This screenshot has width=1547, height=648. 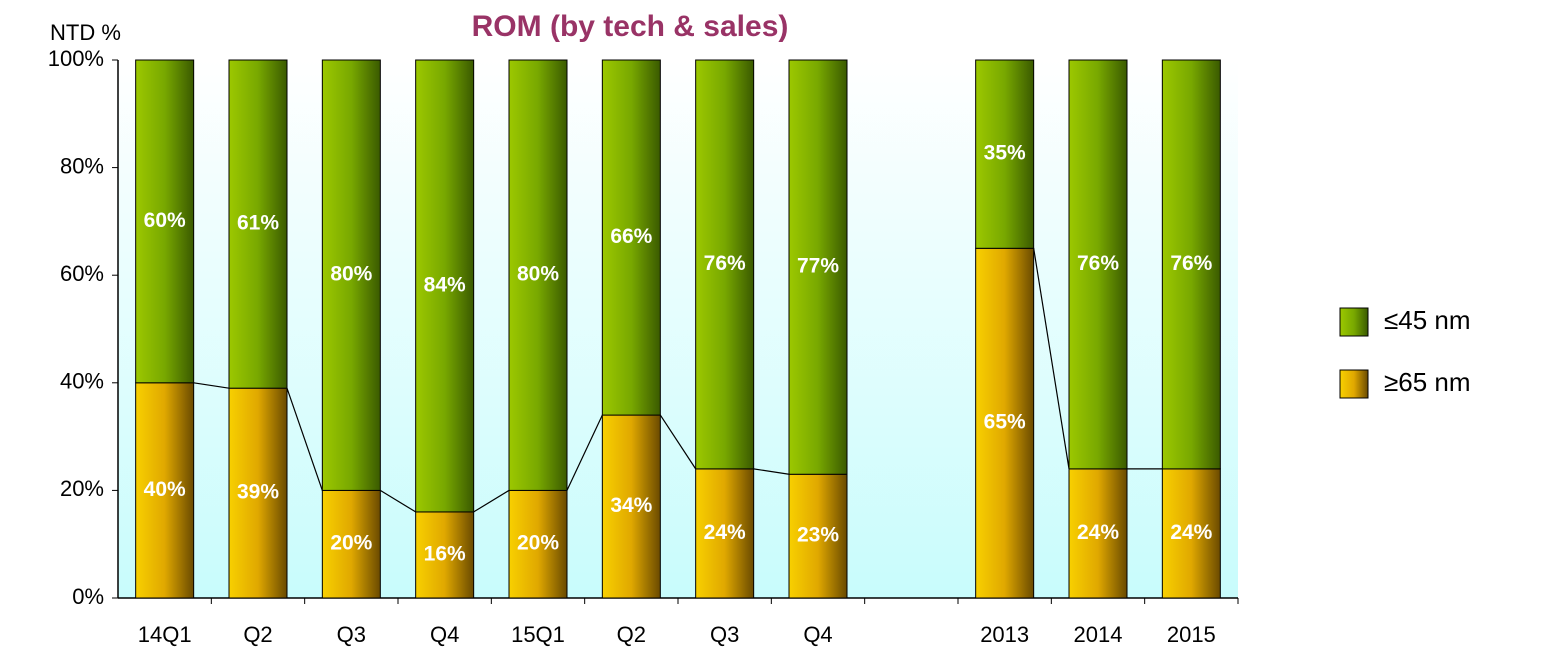 What do you see at coordinates (82, 165) in the screenshot?
I see `y-tick-label: 80%` at bounding box center [82, 165].